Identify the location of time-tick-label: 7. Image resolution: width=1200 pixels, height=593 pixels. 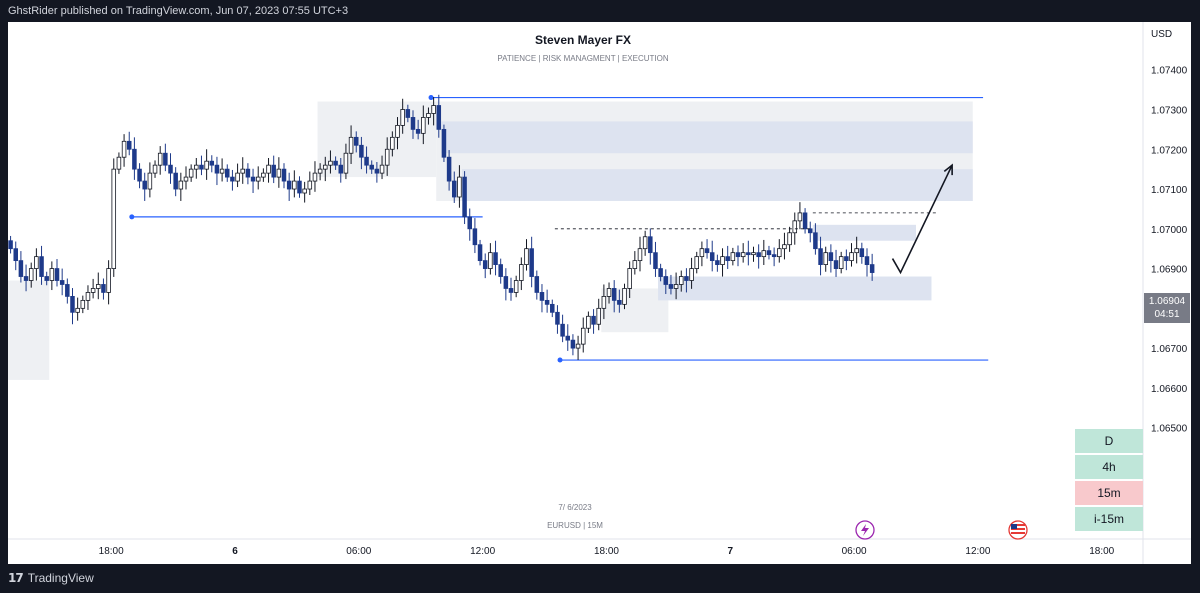
(730, 551).